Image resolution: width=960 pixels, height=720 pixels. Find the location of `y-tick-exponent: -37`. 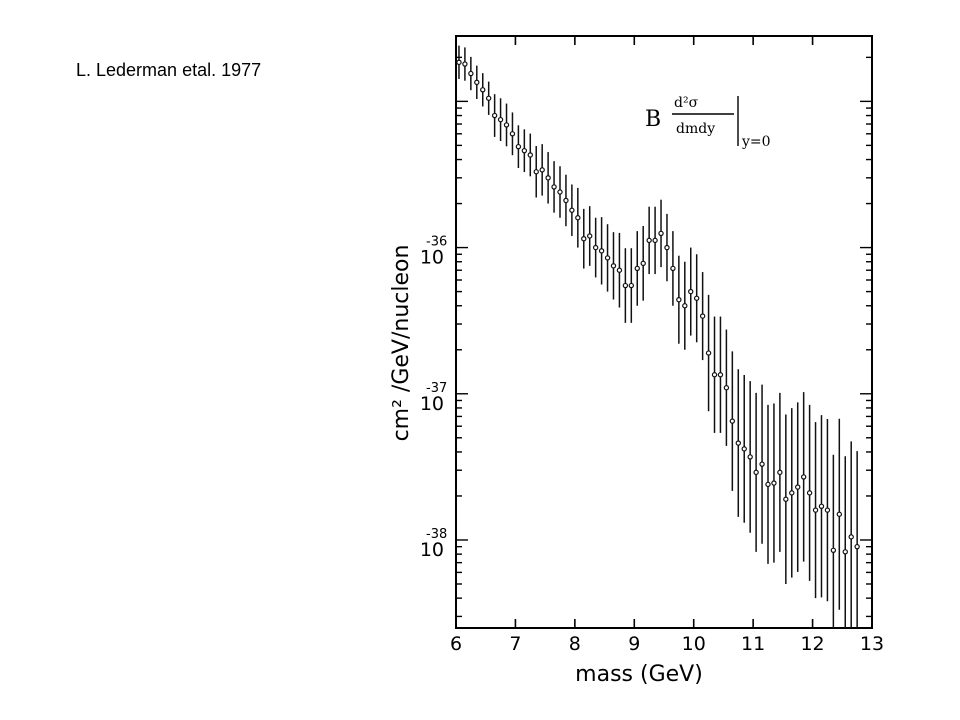

y-tick-exponent: -37 is located at coordinates (436, 388).